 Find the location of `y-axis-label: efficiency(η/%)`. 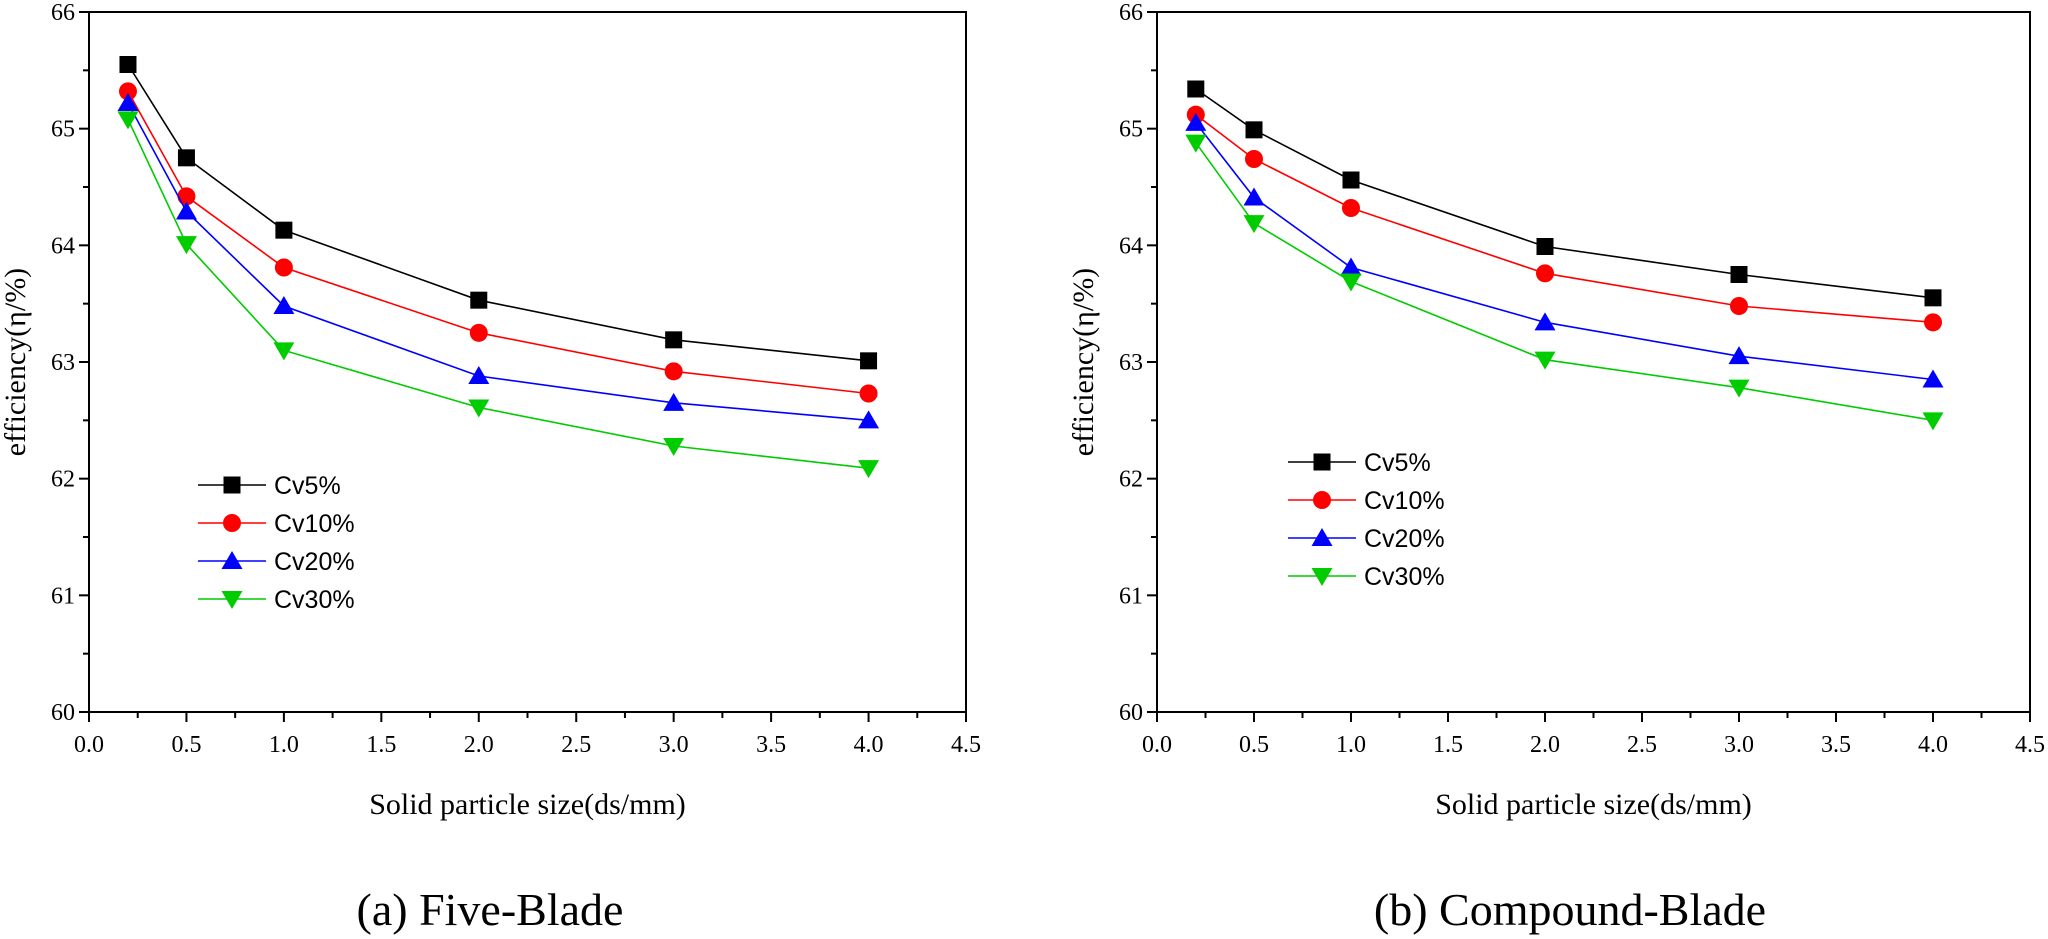

y-axis-label: efficiency(η/%) is located at coordinates (1083, 362).